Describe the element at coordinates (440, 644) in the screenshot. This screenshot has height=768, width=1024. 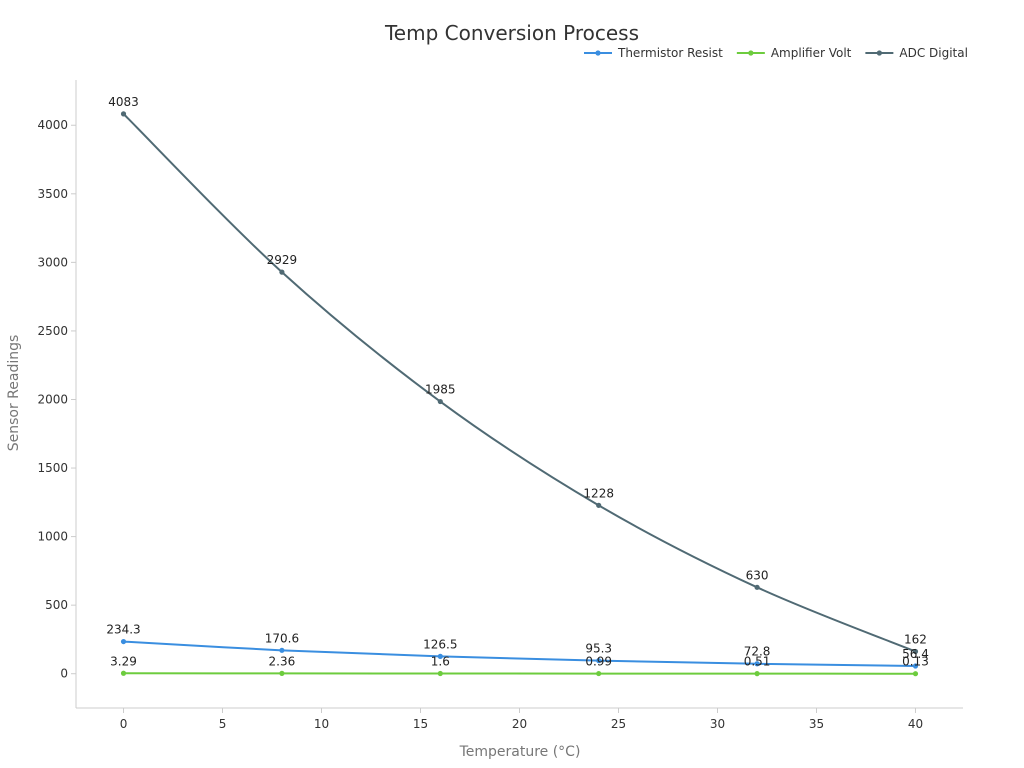
I see `data-label-thermistor-resist: 126.5` at that location.